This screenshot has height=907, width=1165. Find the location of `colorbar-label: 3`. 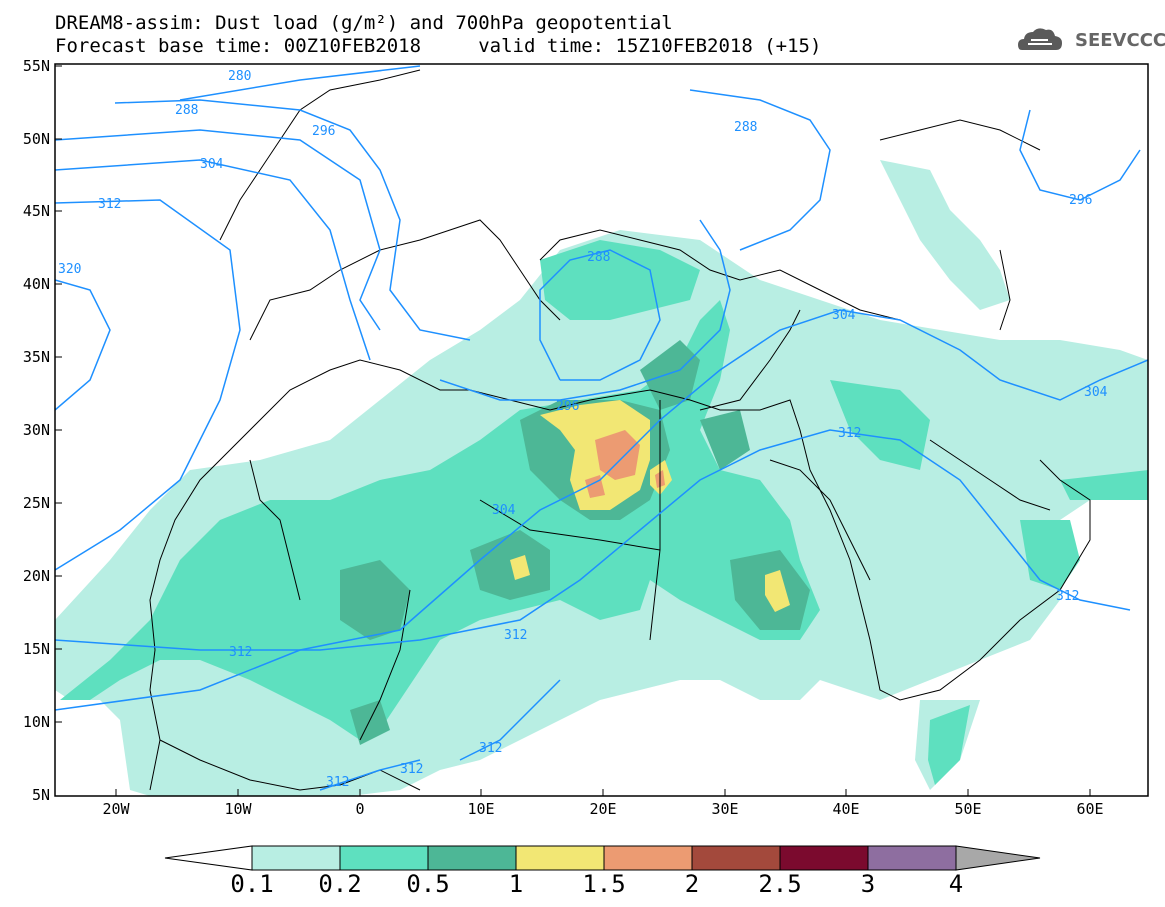

colorbar-label: 3 is located at coordinates (868, 884).